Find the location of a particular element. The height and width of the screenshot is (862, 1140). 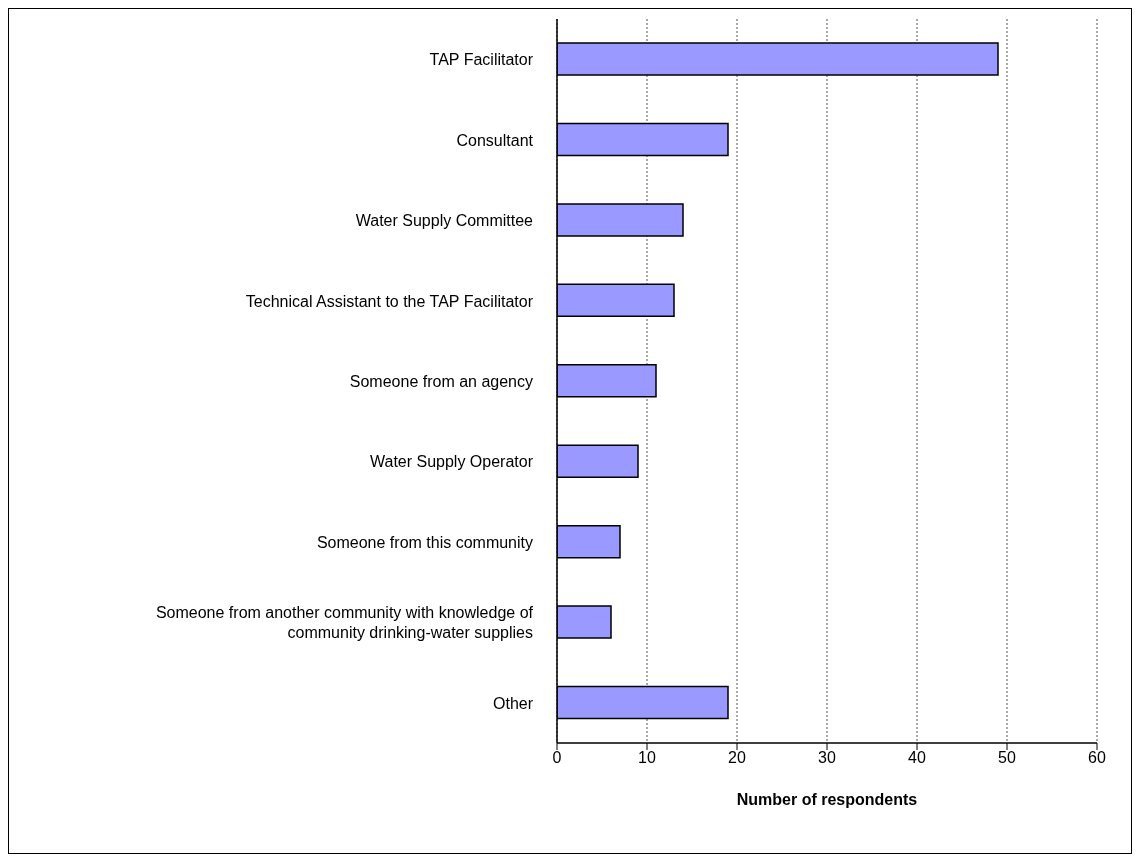

y-tick-label: Water Supply Committee is located at coordinates (444, 220).